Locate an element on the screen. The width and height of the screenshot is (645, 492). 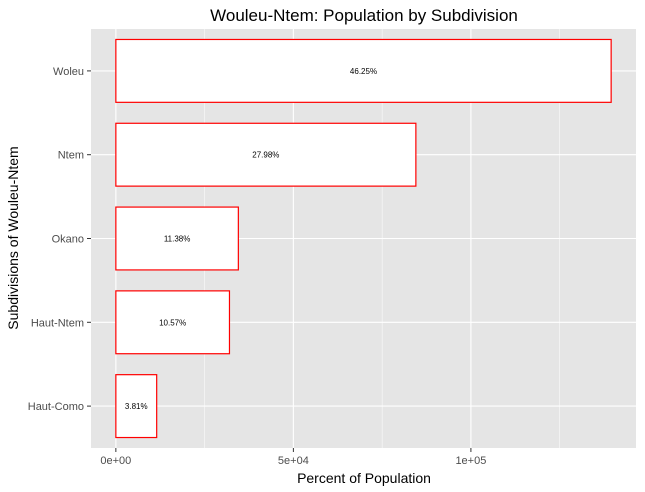
data-label: 10.57% is located at coordinates (172, 322).